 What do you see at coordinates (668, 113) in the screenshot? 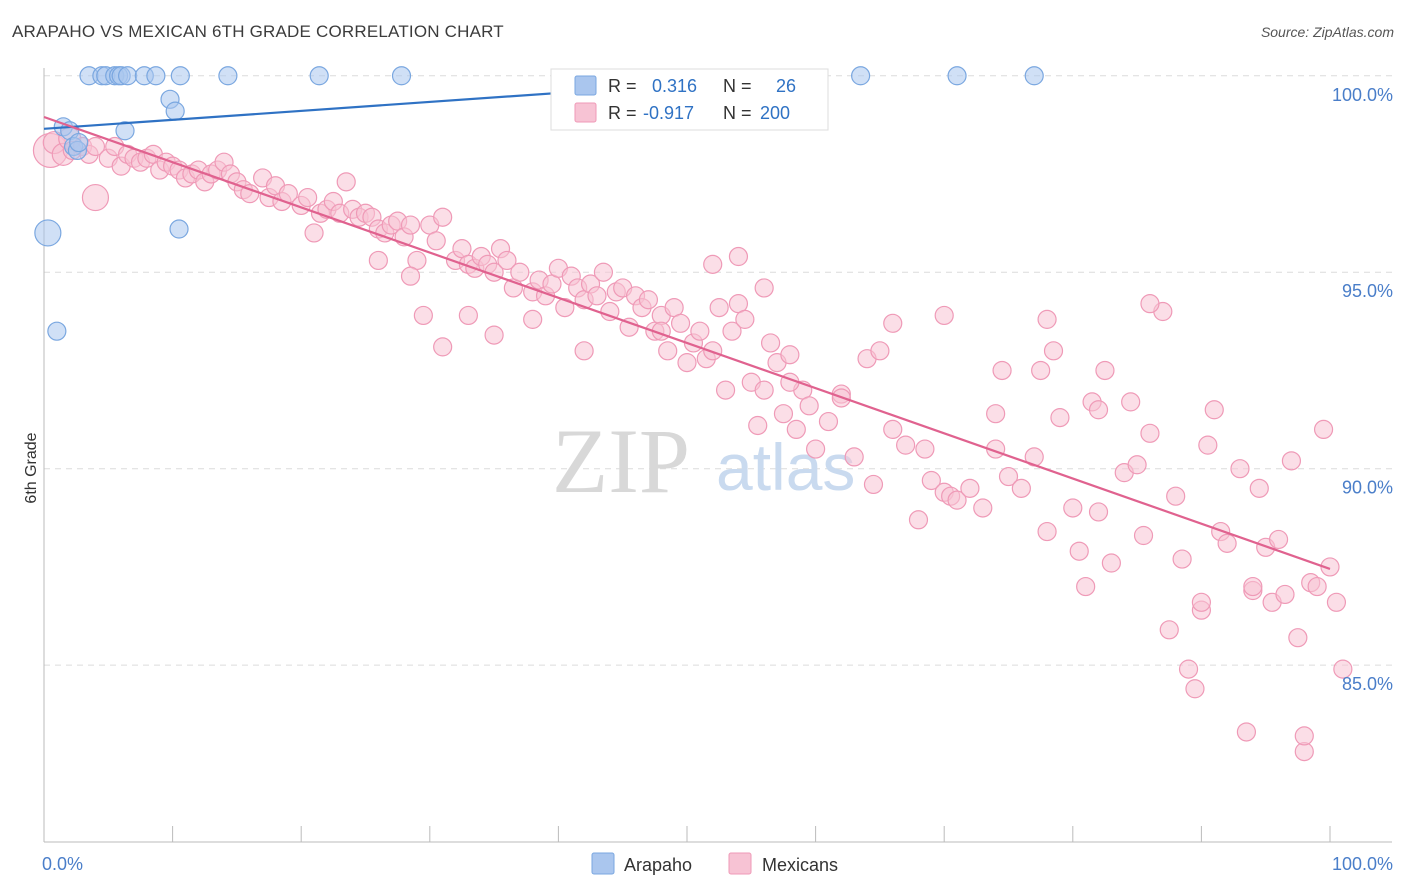
I see `stat-r-value-mexicans: -0.917` at bounding box center [668, 113].